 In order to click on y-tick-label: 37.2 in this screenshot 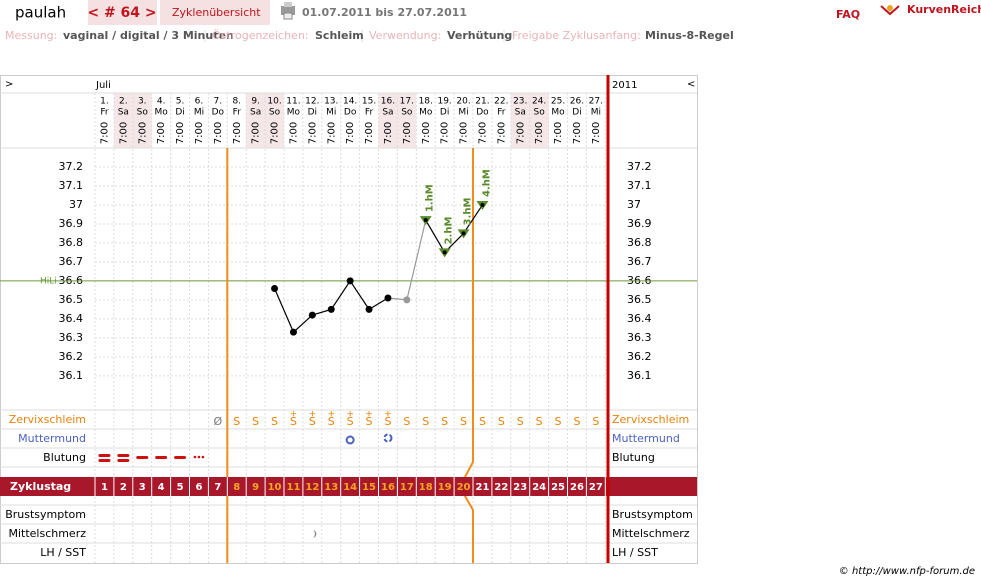, I will do `click(71, 166)`.